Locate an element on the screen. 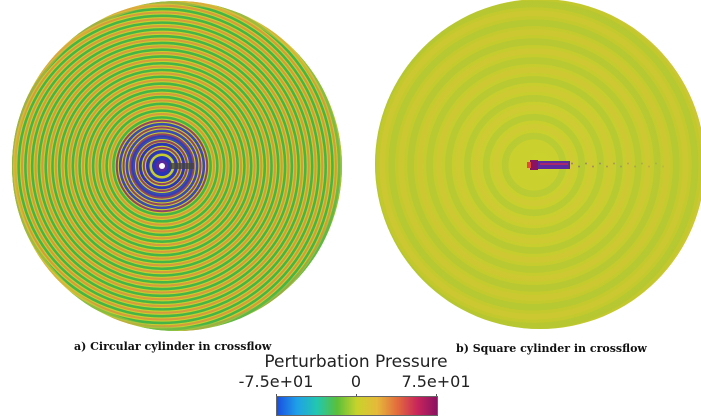 Image resolution: width=701 pixels, height=419 pixels. panel-b-wake is located at coordinates (617, 165).